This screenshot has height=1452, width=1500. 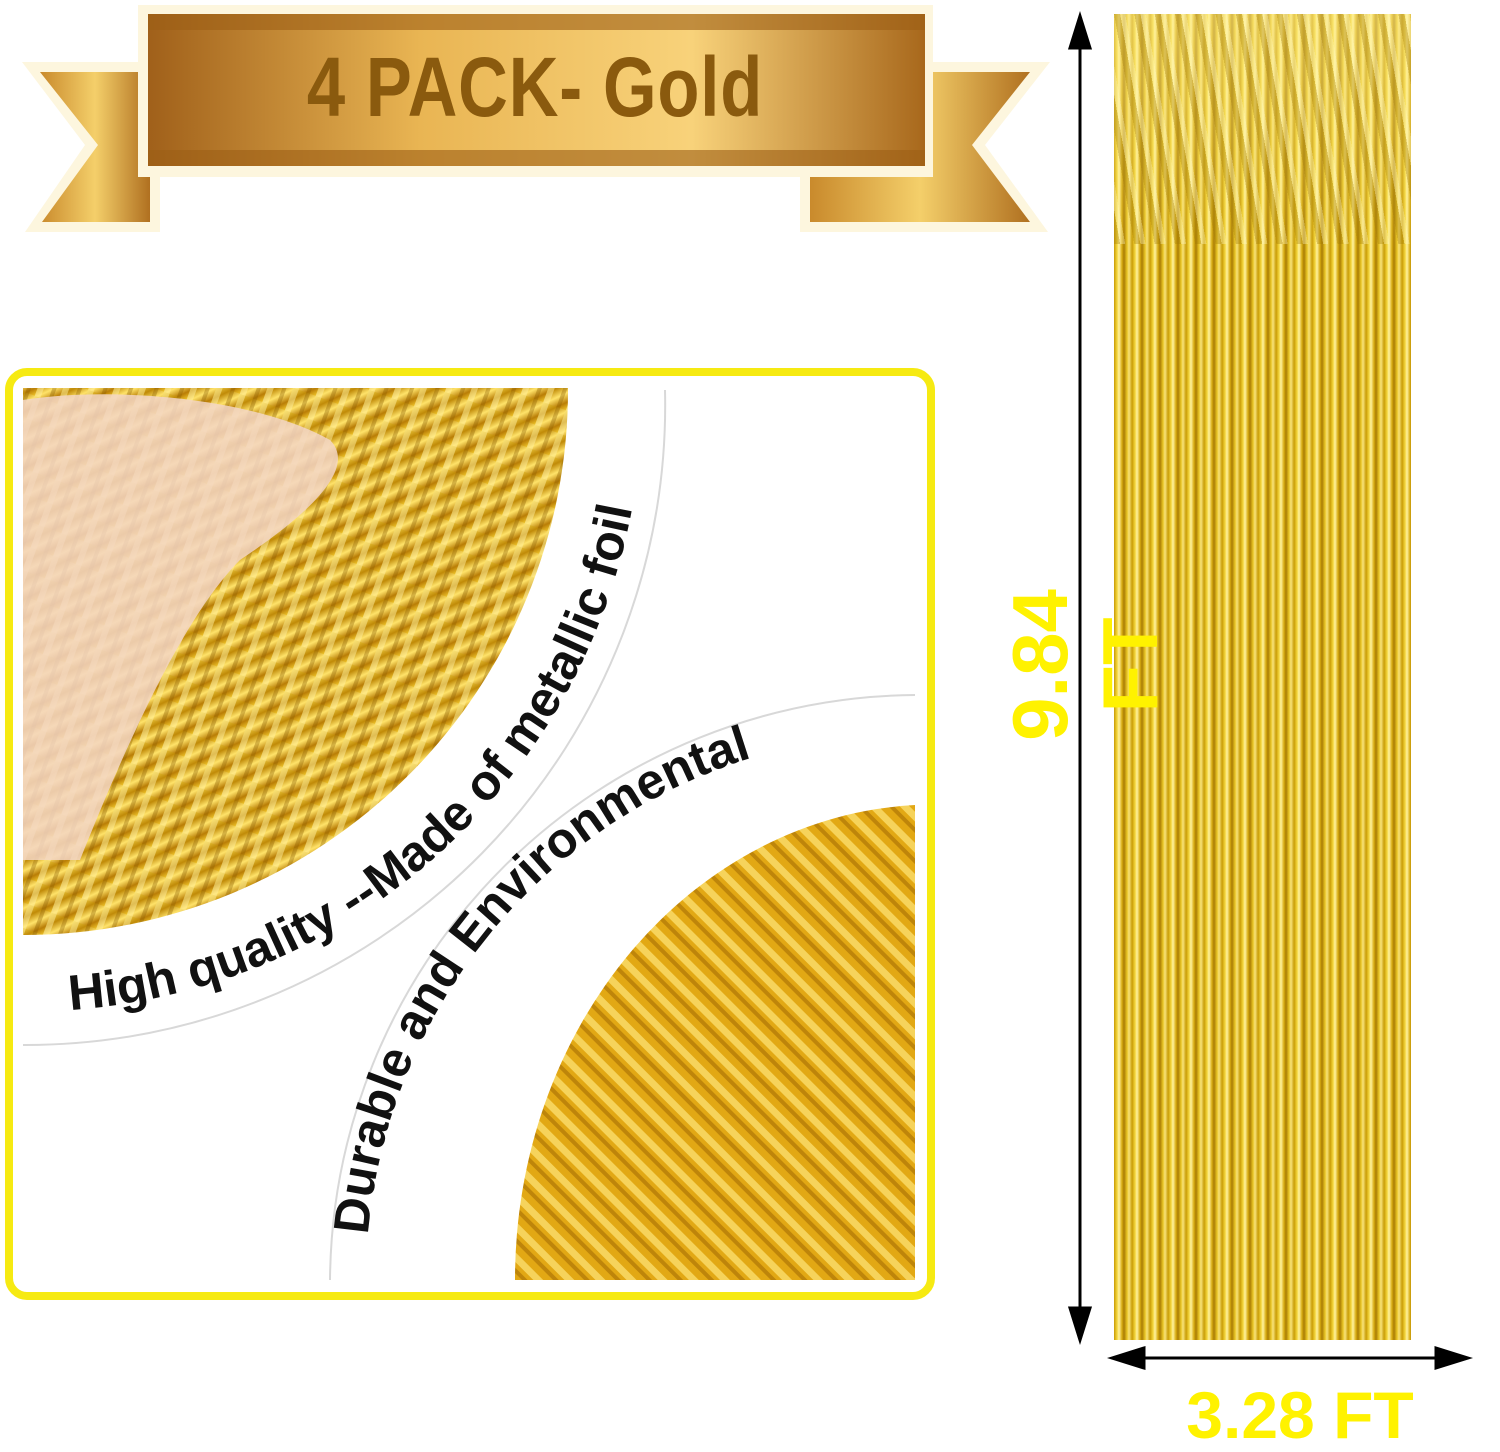 I want to click on hand, so click(x=180, y=627).